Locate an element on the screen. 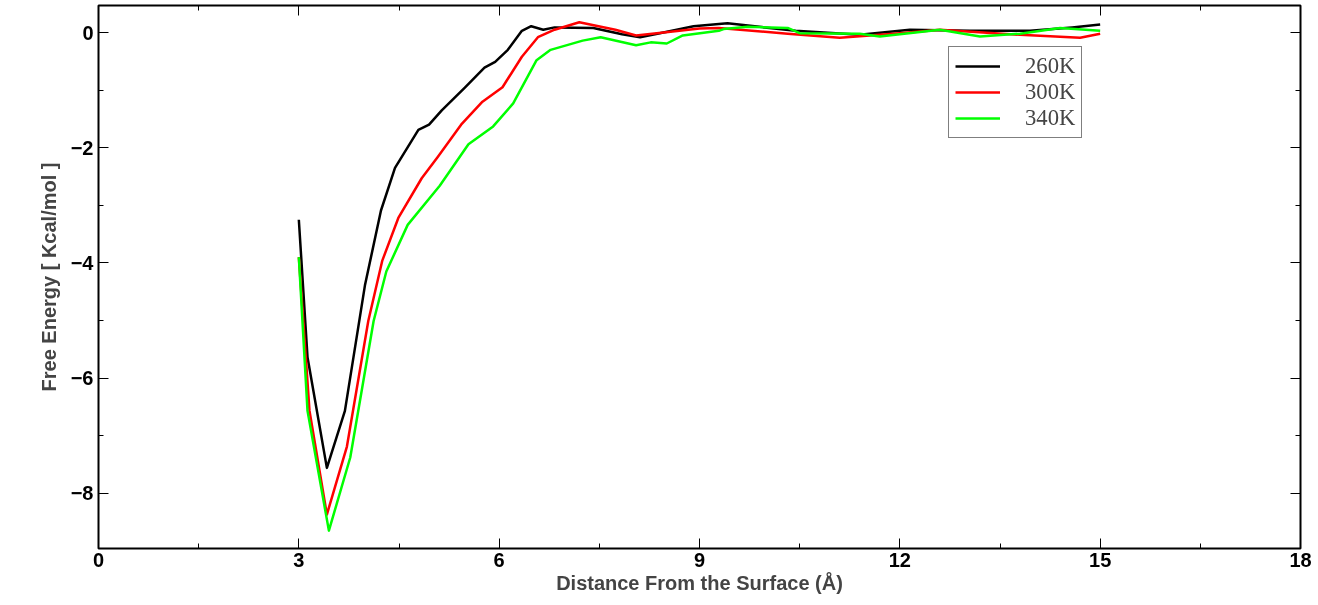 The height and width of the screenshot is (605, 1318). x-tick-label: 18 is located at coordinates (1300, 559).